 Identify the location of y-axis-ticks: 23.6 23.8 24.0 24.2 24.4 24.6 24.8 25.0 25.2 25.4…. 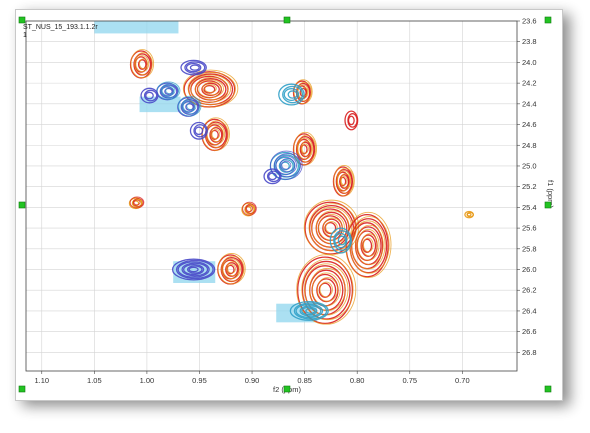
(527, 187).